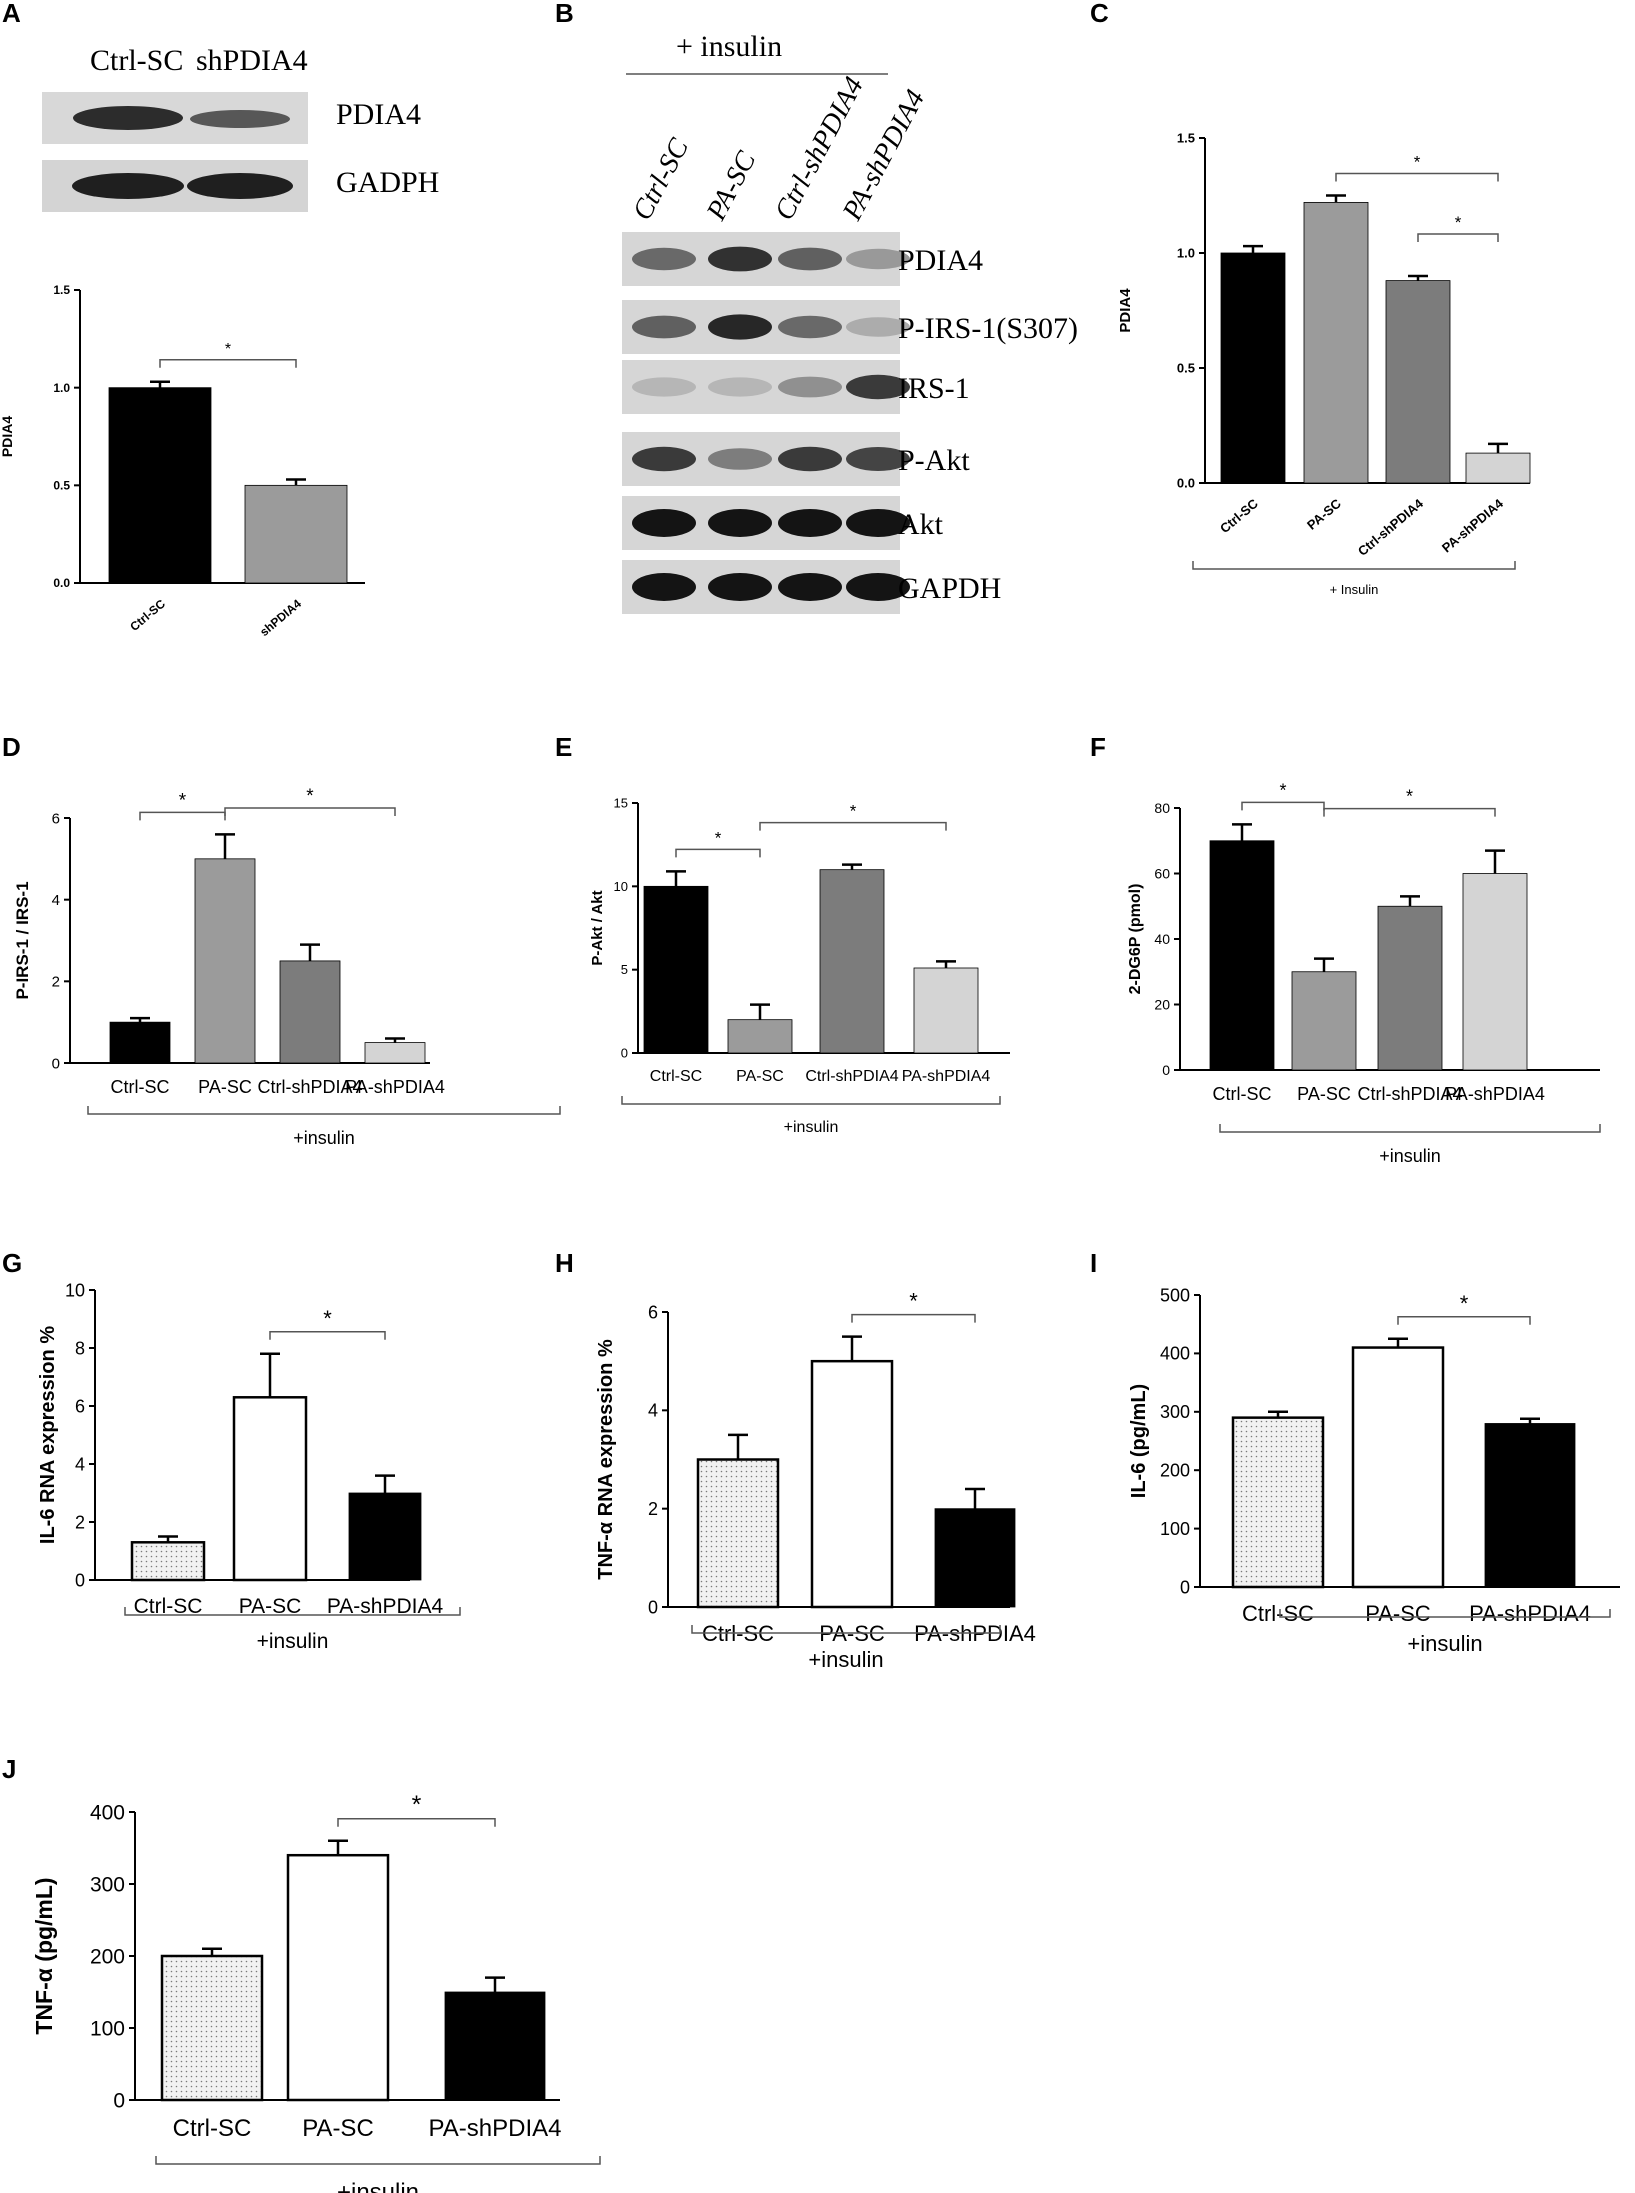  What do you see at coordinates (940, 260) in the screenshot?
I see `blot-b-band-label: PDIA4` at bounding box center [940, 260].